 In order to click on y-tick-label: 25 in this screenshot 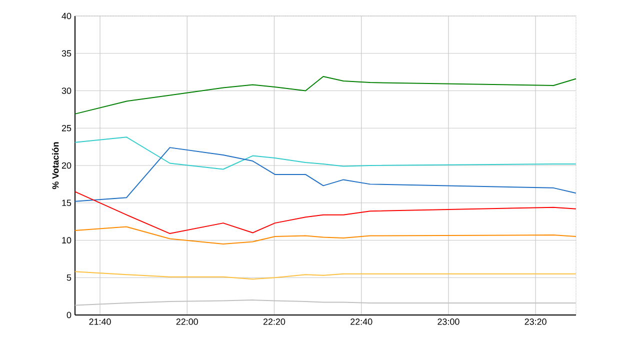, I will do `click(67, 128)`.